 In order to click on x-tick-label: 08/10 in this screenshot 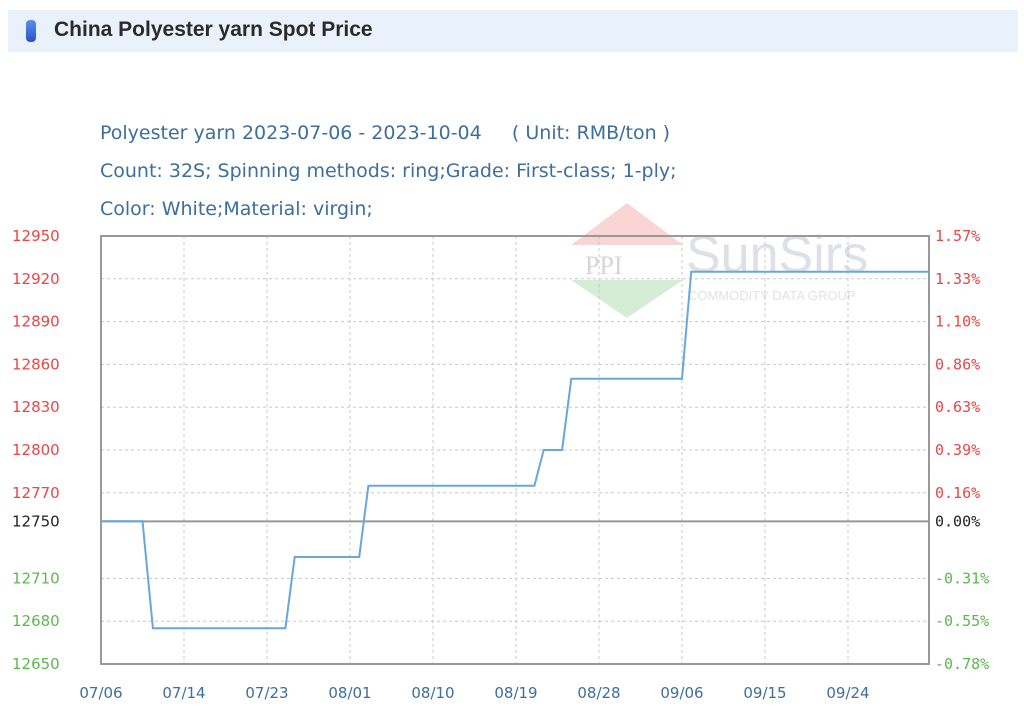, I will do `click(432, 693)`.